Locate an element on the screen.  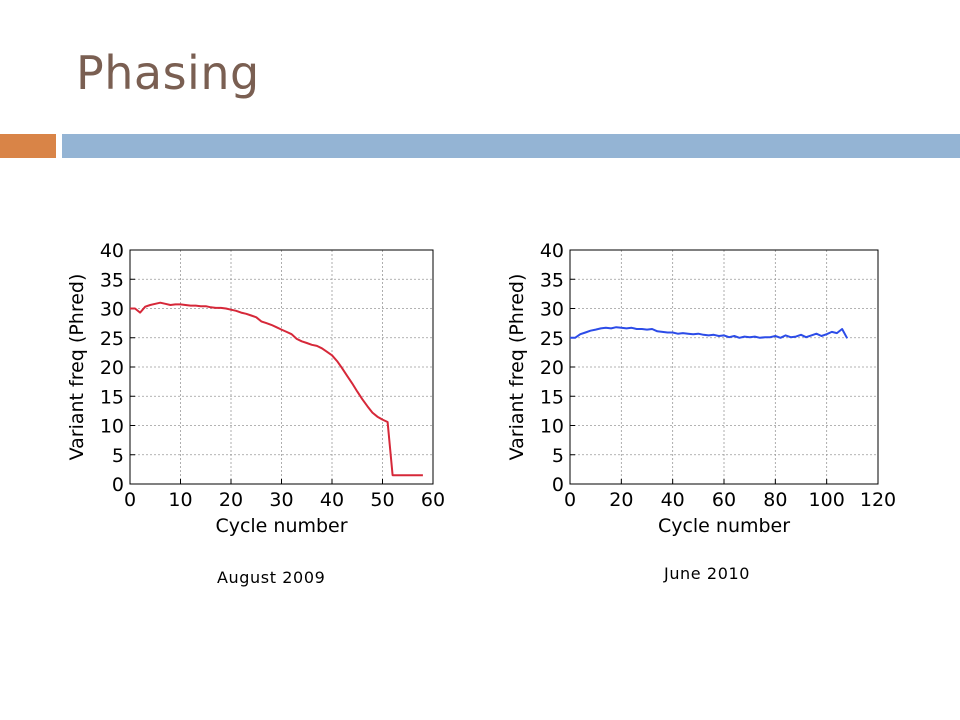
chart-caption-august-2009: August 2009 is located at coordinates (271, 577).